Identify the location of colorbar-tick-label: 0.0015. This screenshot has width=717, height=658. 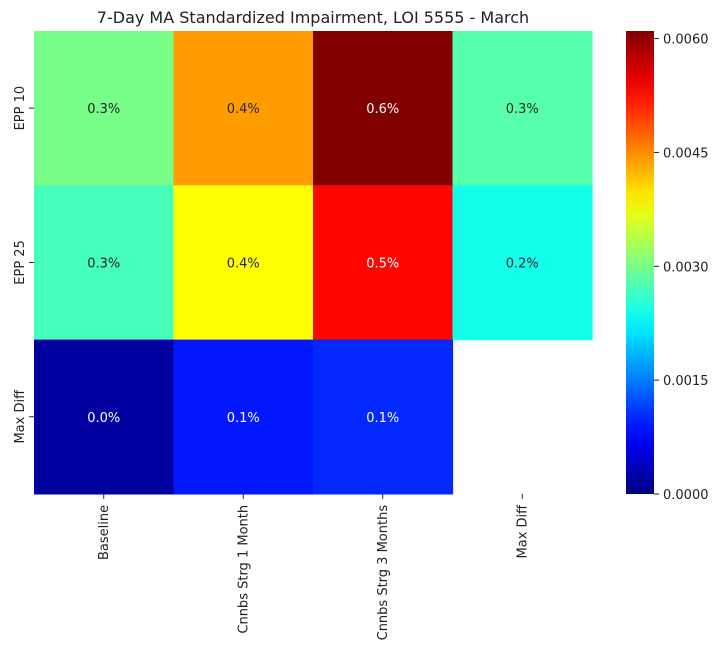
(686, 381).